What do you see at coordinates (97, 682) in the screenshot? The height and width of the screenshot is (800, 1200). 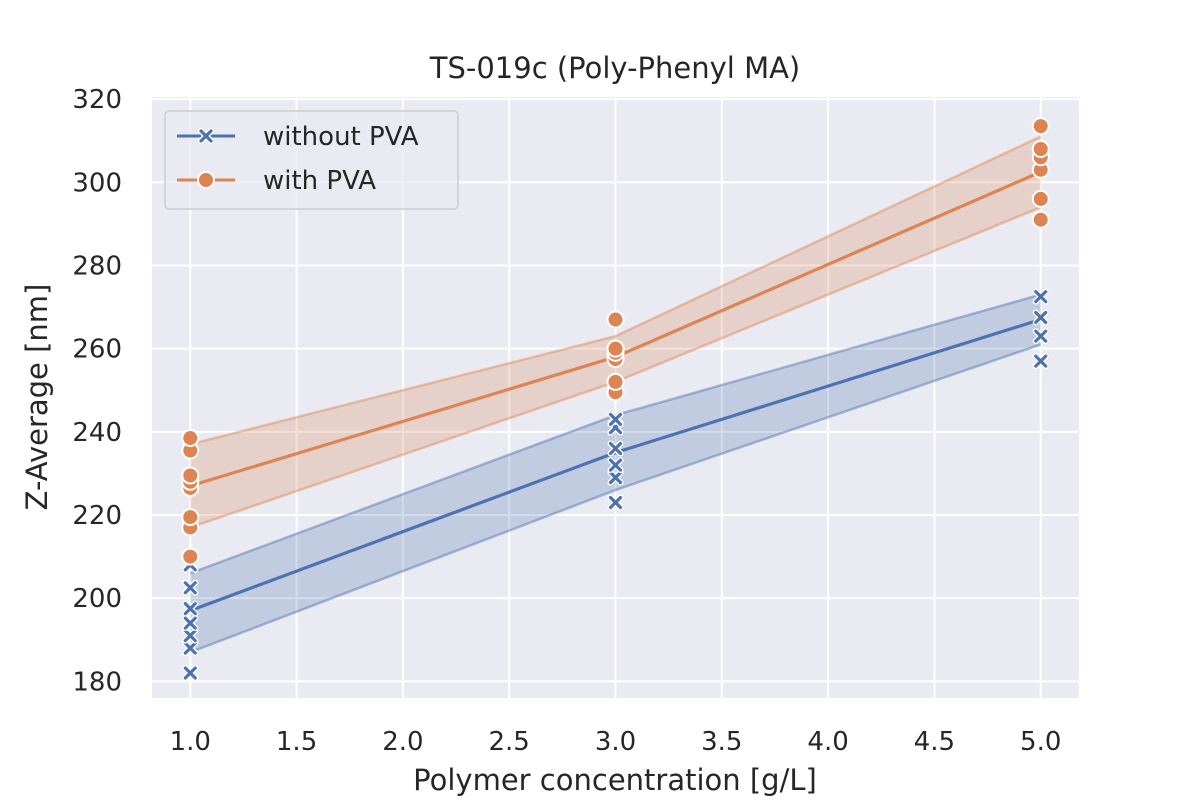 I see `y-tick-label: 180` at bounding box center [97, 682].